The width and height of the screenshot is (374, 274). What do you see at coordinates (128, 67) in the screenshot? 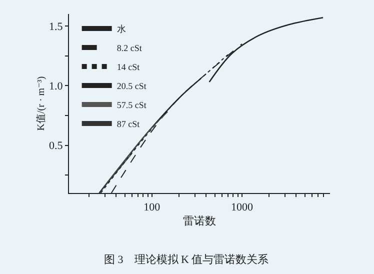
I see `legend-label: 14 cSt` at bounding box center [128, 67].